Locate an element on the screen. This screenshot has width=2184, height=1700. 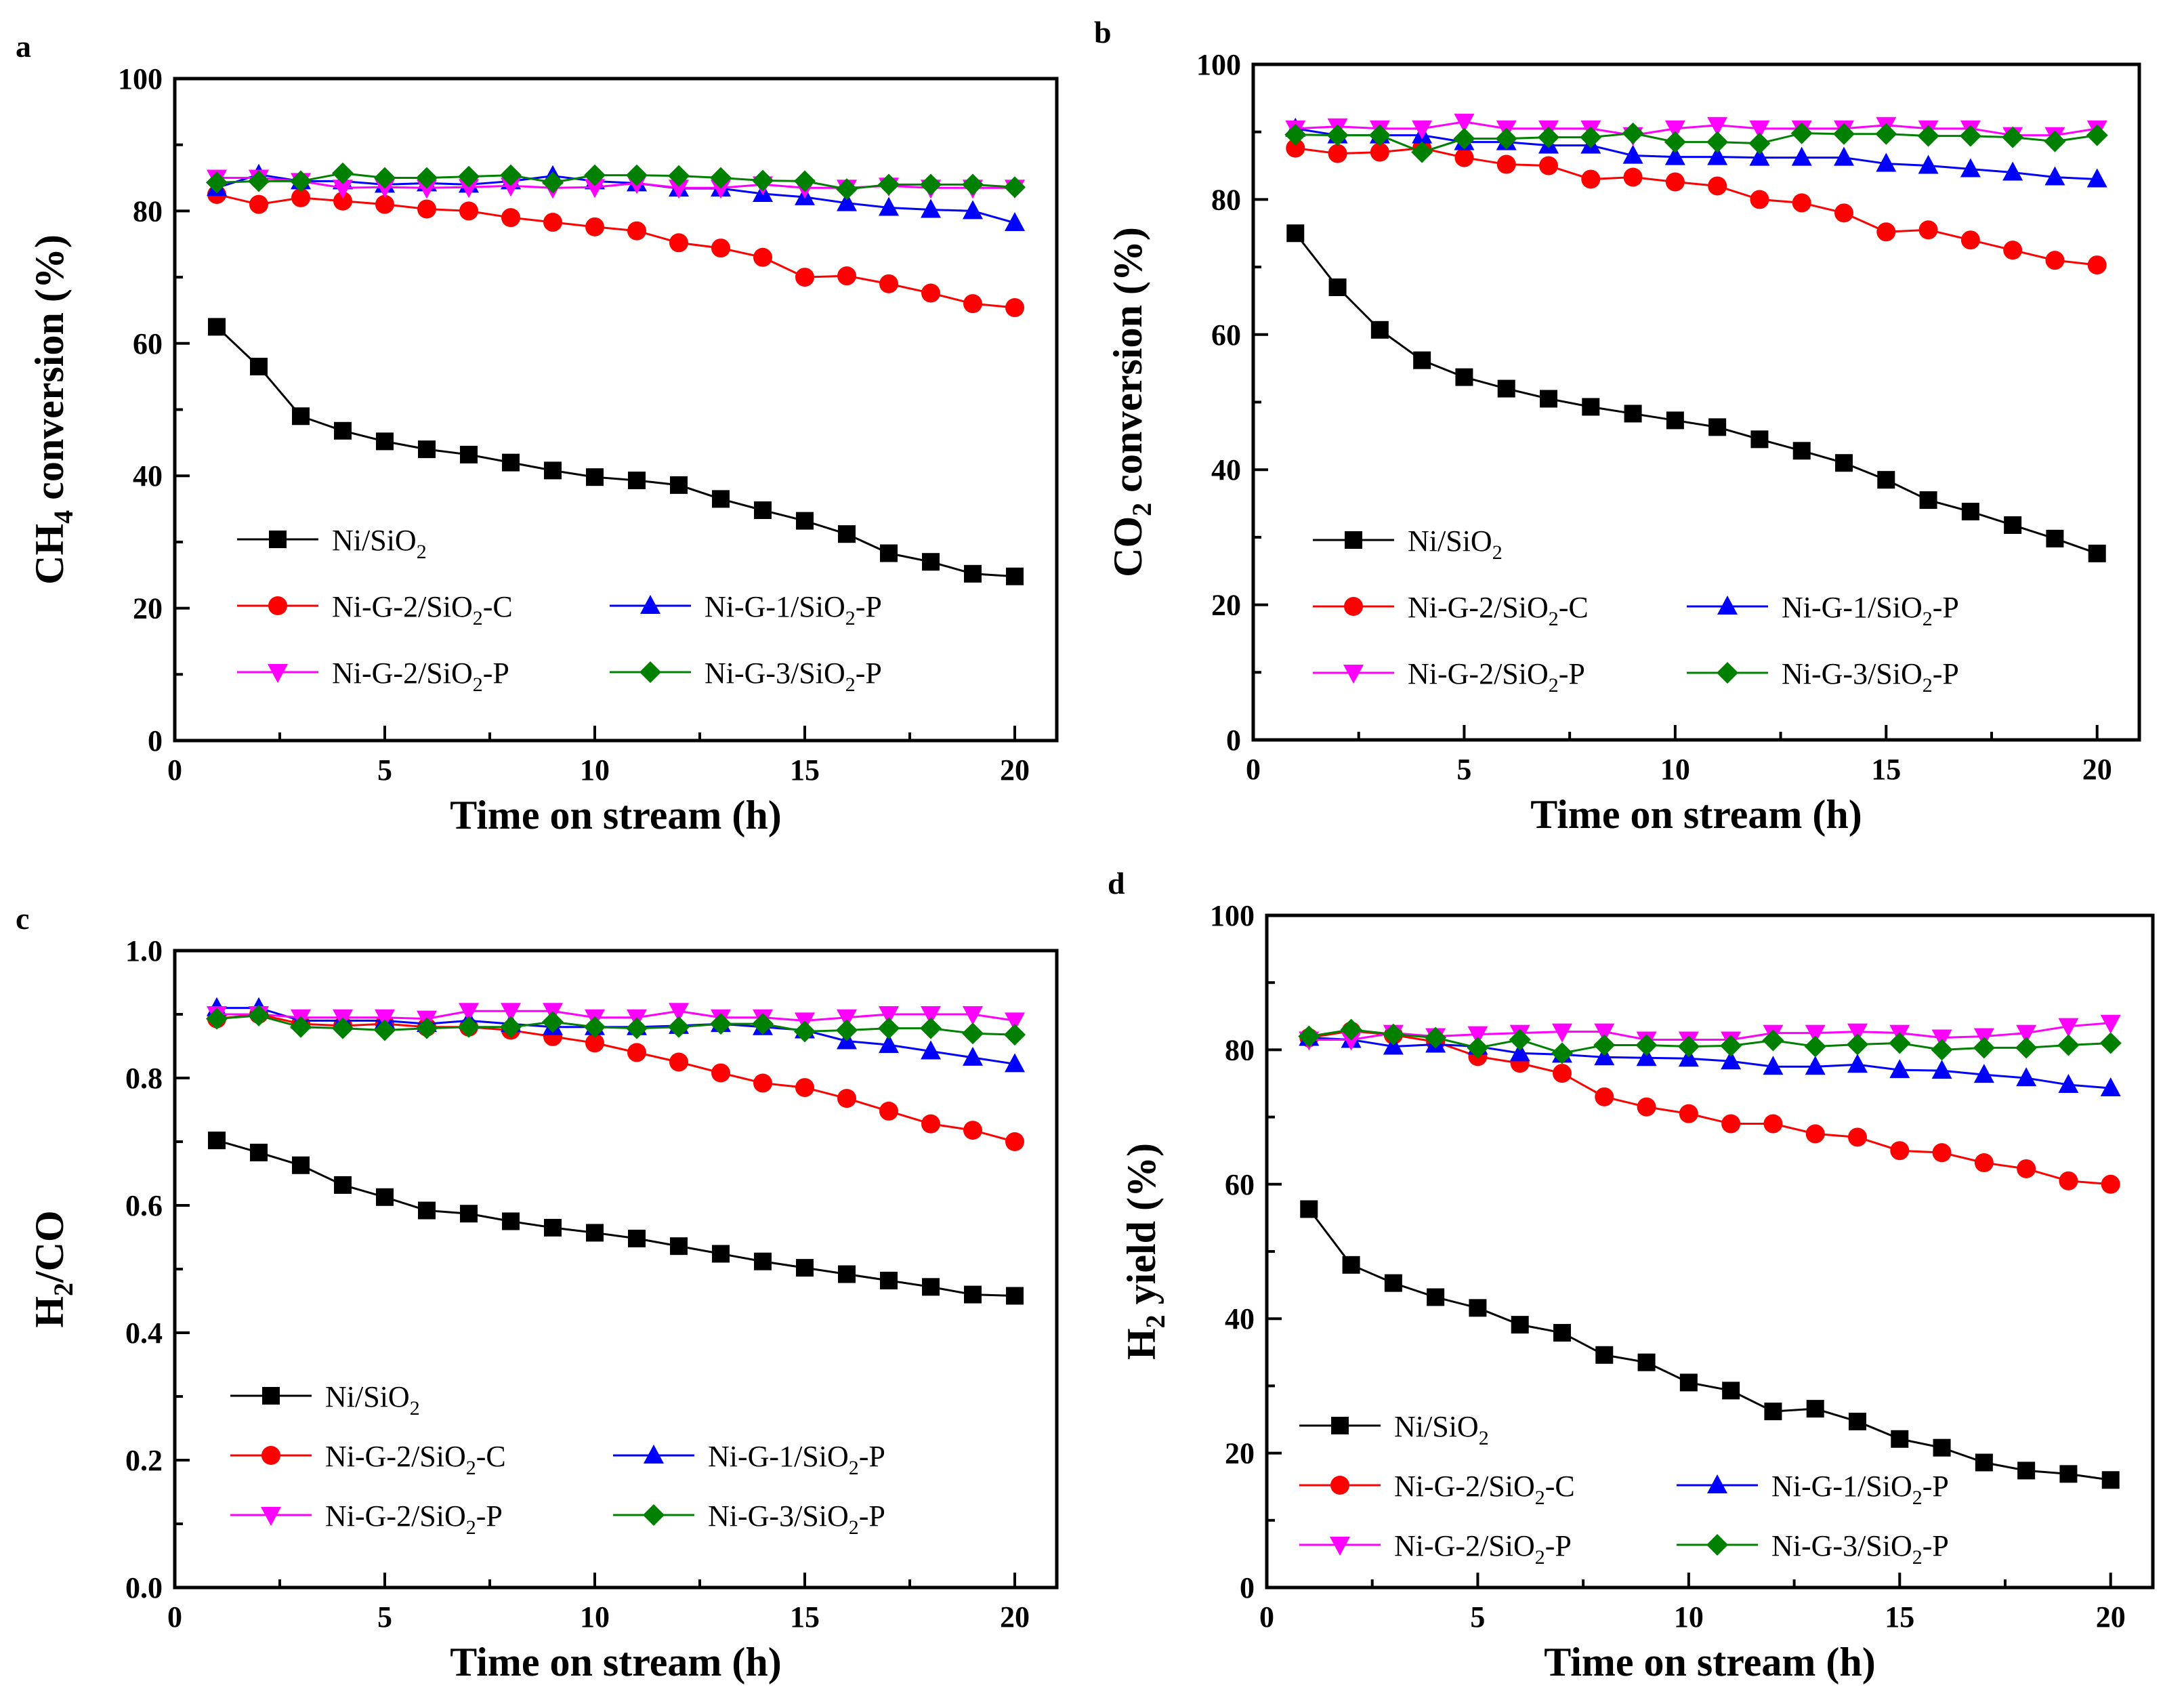
legend-label-main: Ni-G-3/SiO is located at coordinates (1841, 1545).